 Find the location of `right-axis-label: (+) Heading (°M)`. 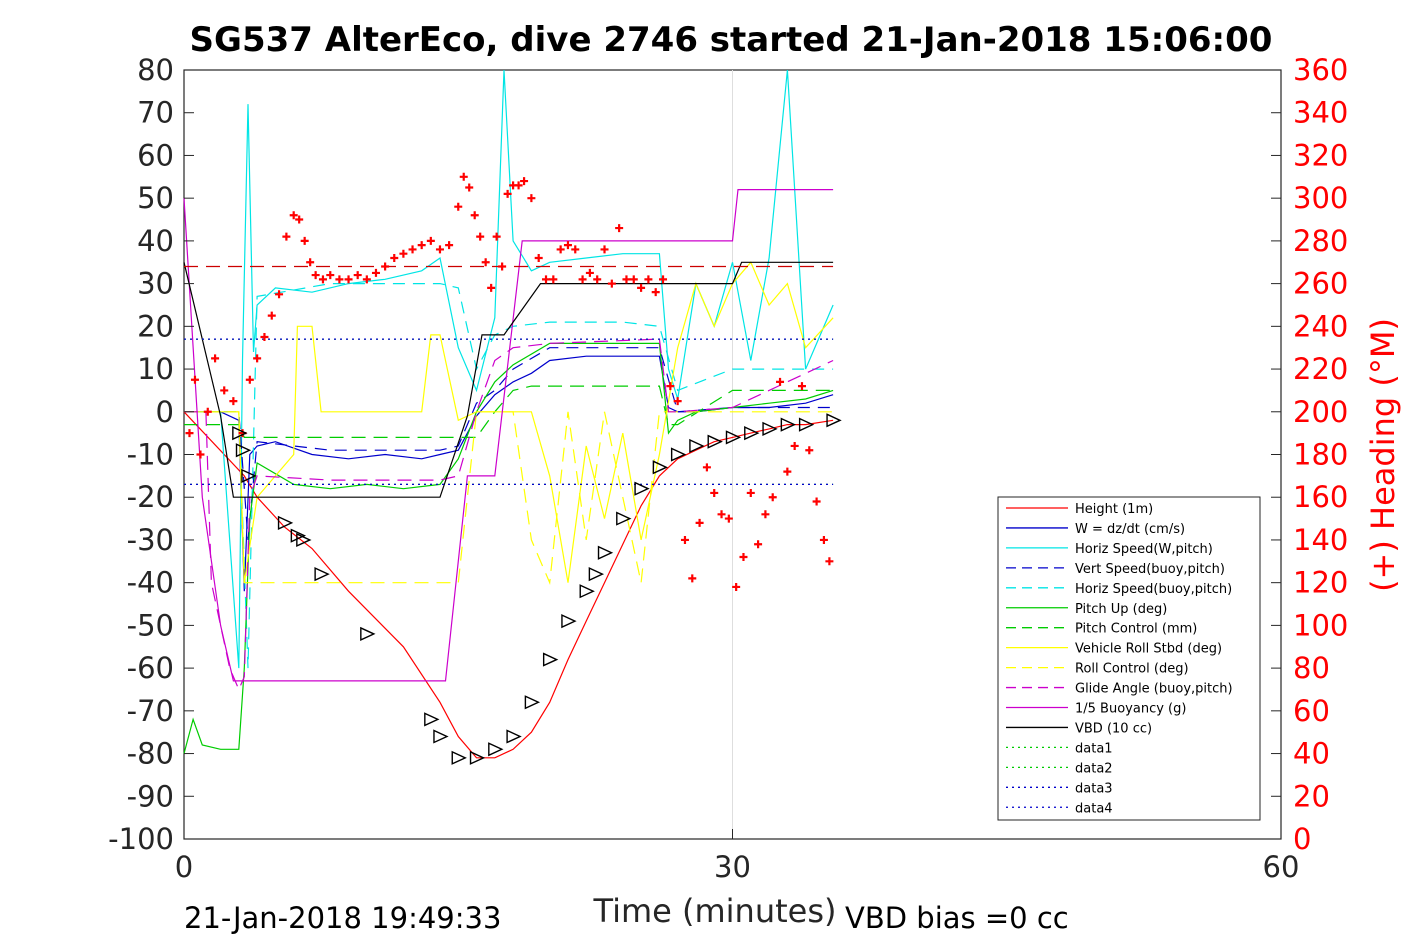

right-axis-label: (+) Heading (°M) is located at coordinates (1383, 455).